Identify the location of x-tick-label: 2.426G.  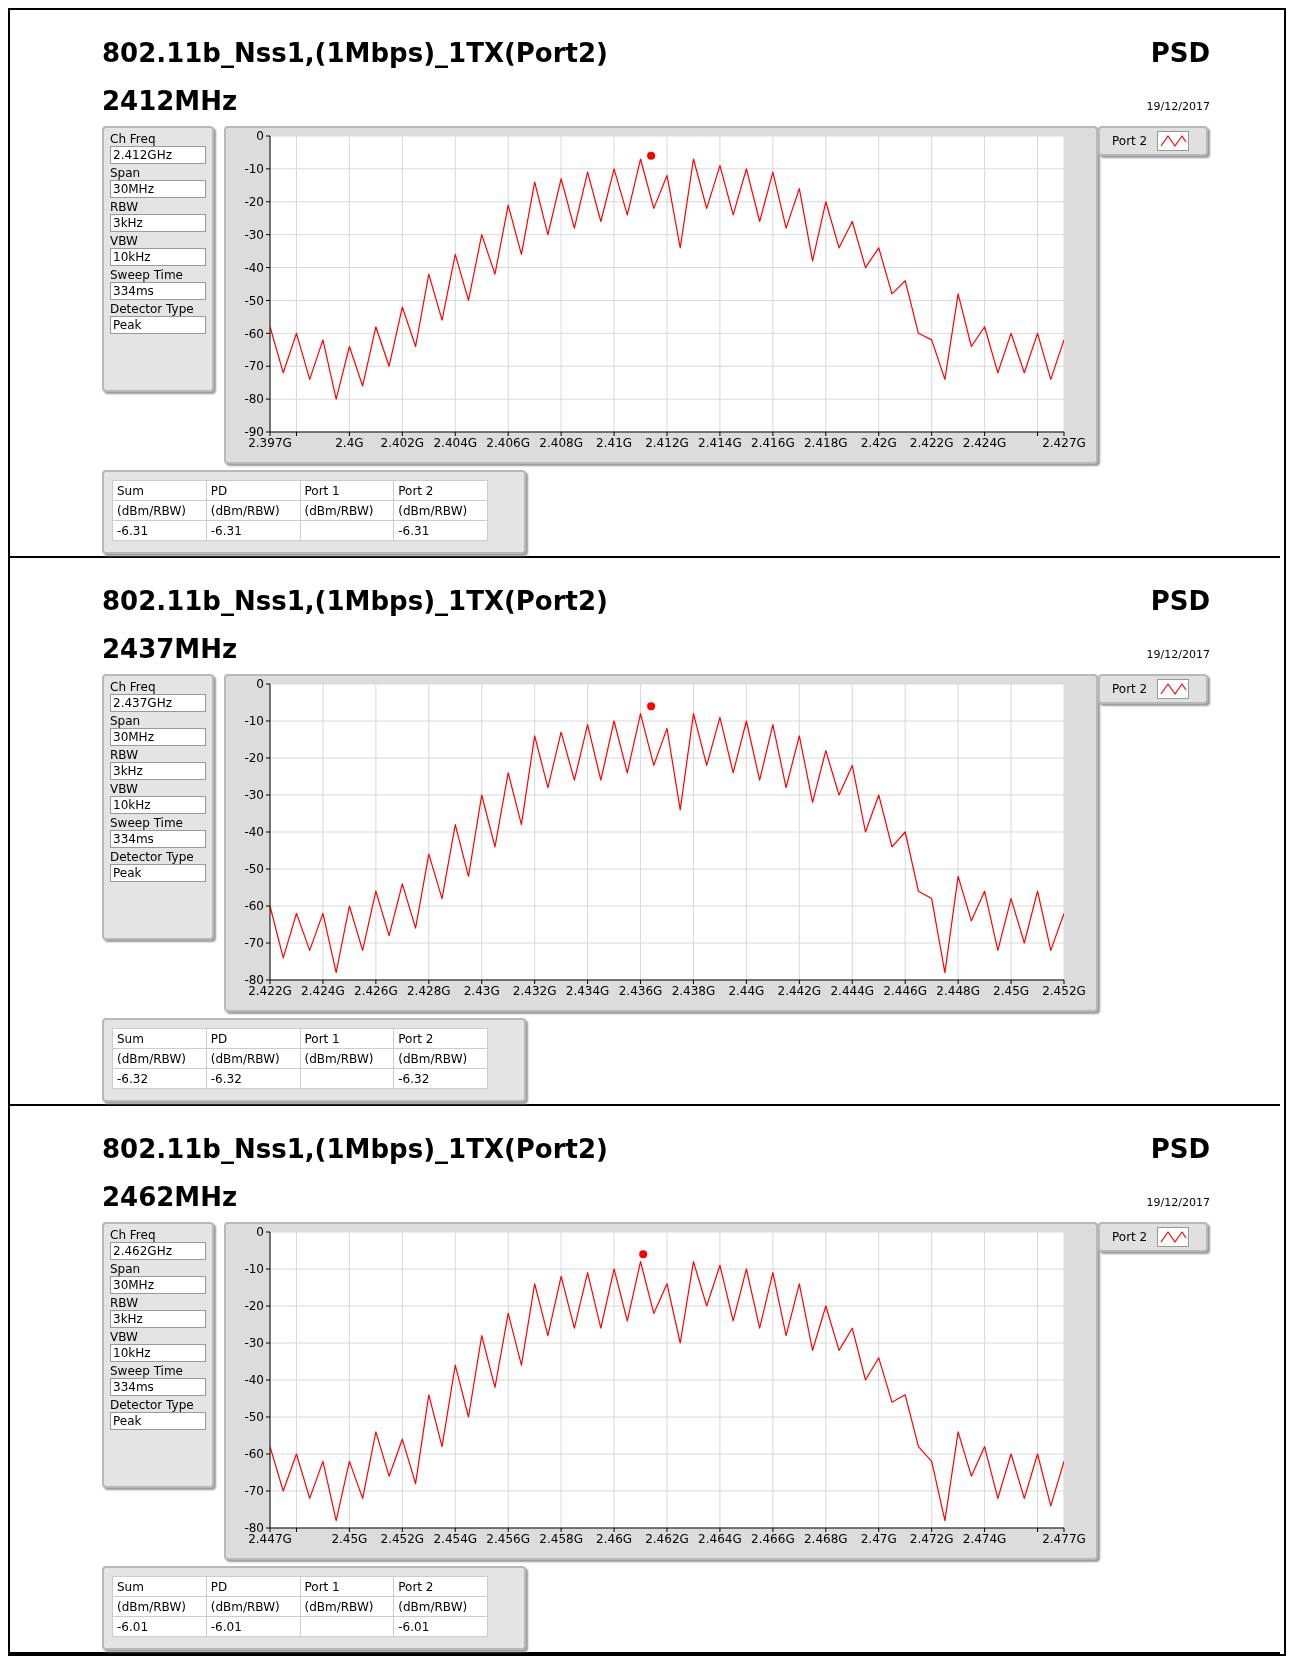
(376, 990).